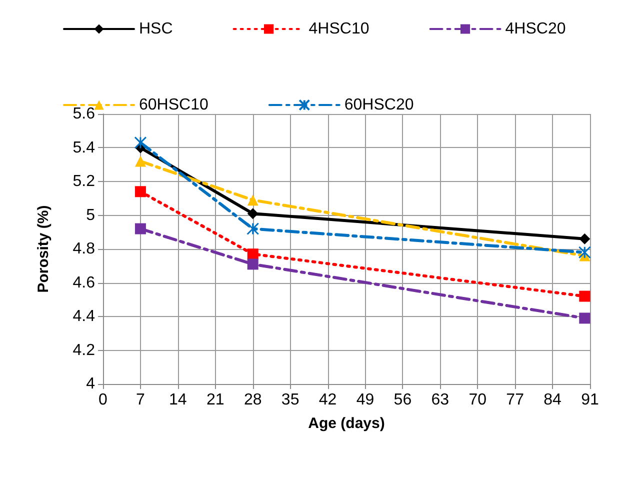 The width and height of the screenshot is (628, 483). I want to click on x-tick-label: 49, so click(365, 400).